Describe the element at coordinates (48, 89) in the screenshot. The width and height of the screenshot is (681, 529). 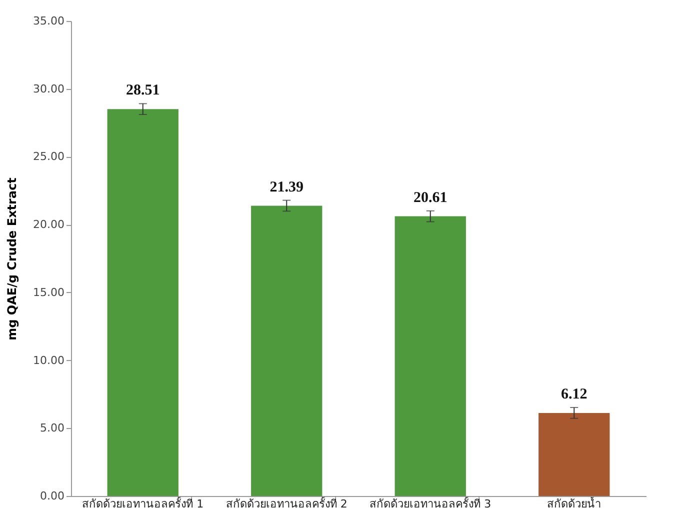
I see `y-tick-label: 30.00` at that location.